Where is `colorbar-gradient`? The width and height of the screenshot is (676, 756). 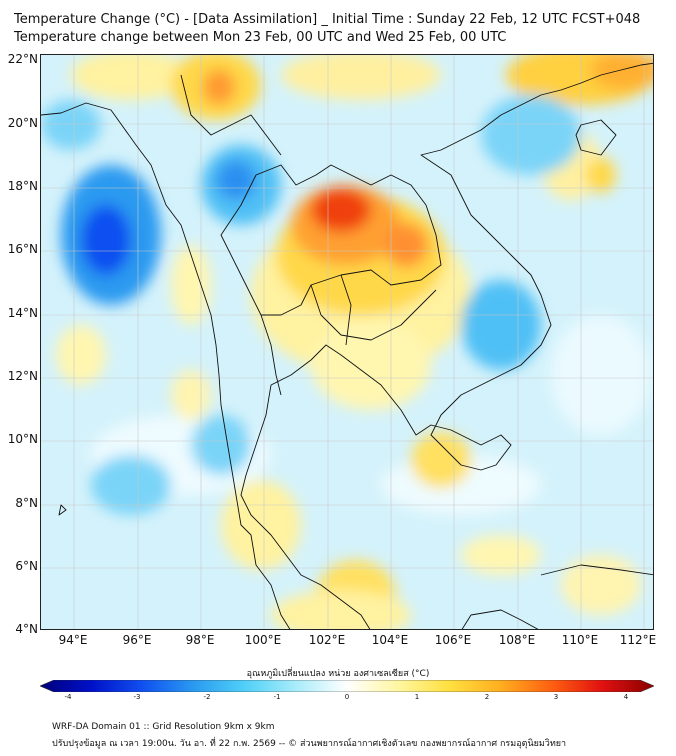 colorbar-gradient is located at coordinates (347, 686).